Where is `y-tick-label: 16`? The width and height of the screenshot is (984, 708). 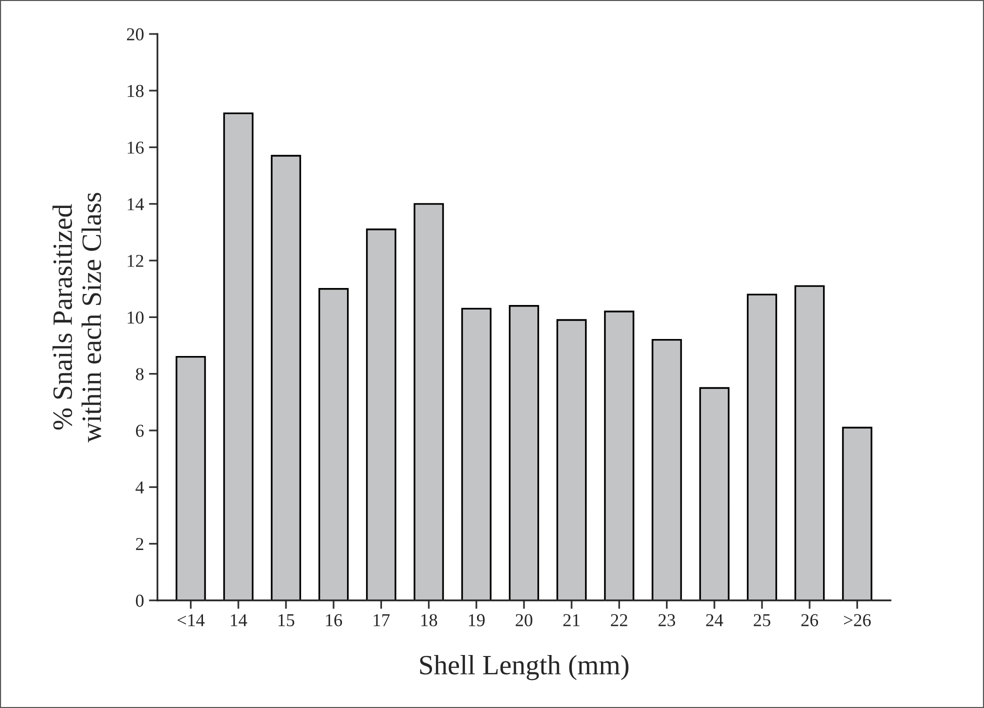
y-tick-label: 16 is located at coordinates (136, 148).